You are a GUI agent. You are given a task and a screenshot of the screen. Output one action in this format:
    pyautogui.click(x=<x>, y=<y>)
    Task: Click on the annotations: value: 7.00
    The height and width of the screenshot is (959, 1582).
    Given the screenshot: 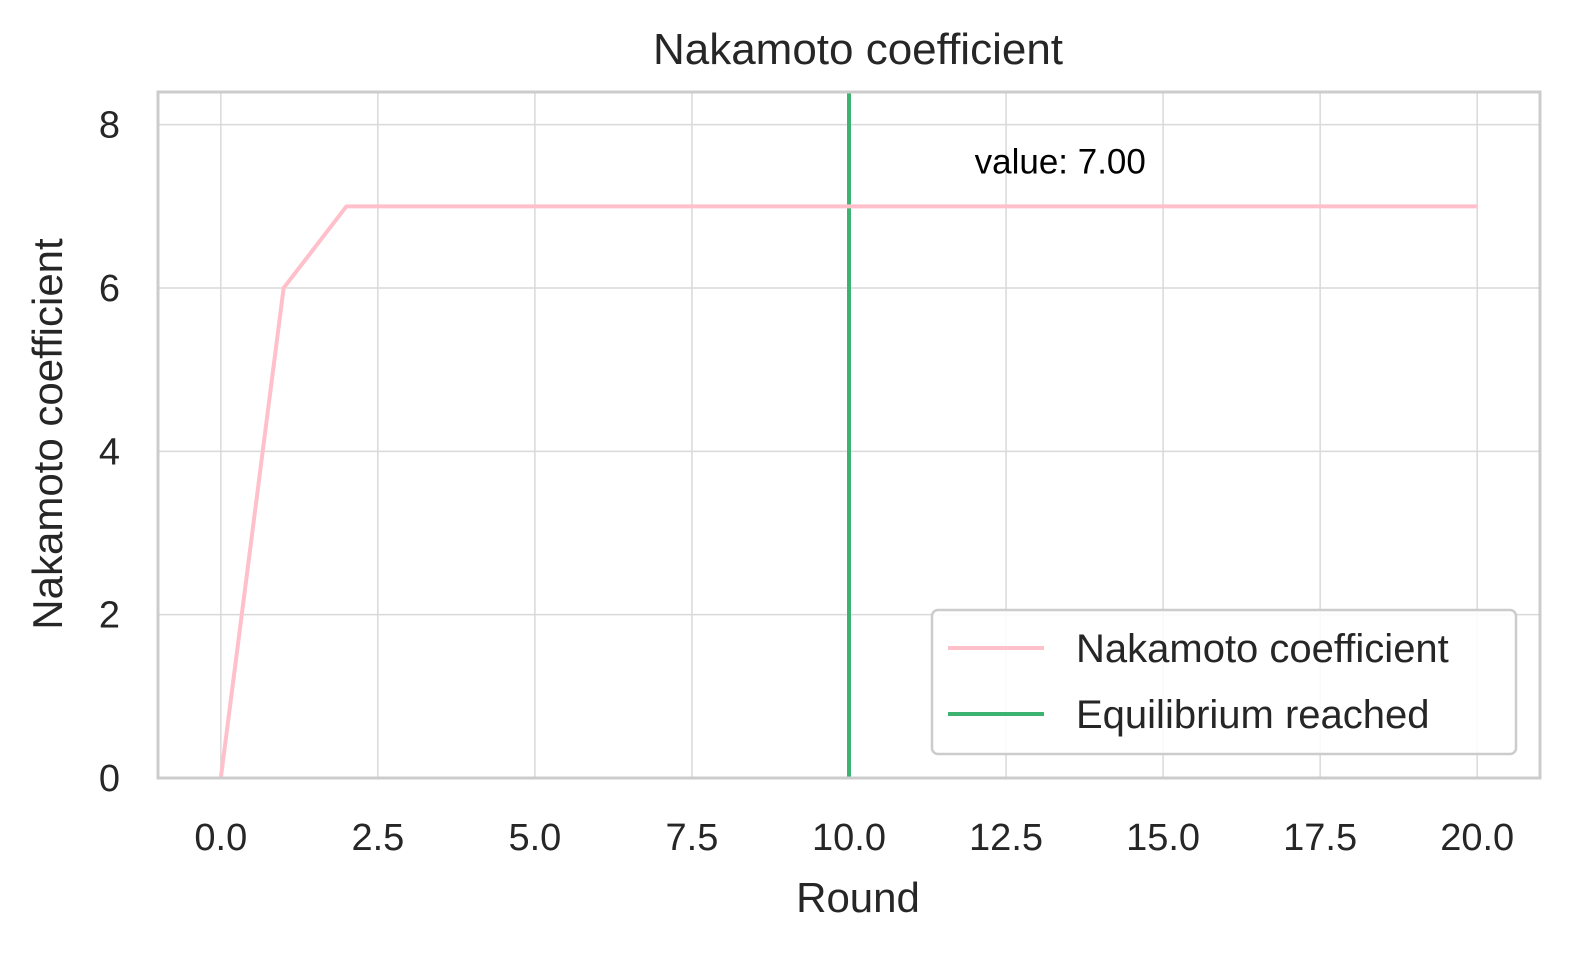 What is the action you would take?
    pyautogui.click(x=1060, y=162)
    